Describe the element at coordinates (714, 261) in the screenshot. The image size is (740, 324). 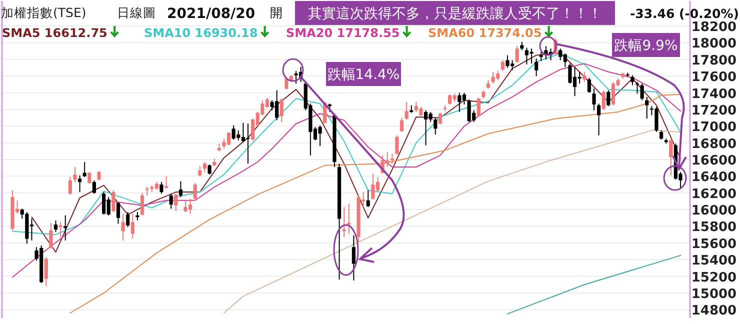
I see `y-tick-label: 15400` at that location.